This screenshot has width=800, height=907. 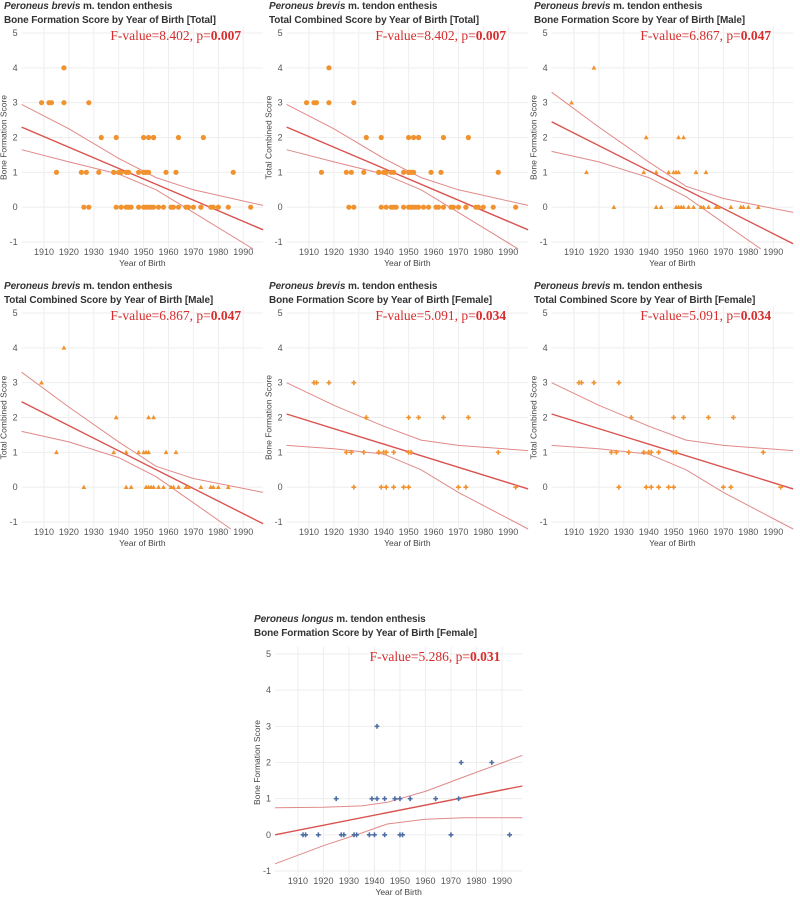 I want to click on x-tick-label: 1910, so click(x=574, y=532).